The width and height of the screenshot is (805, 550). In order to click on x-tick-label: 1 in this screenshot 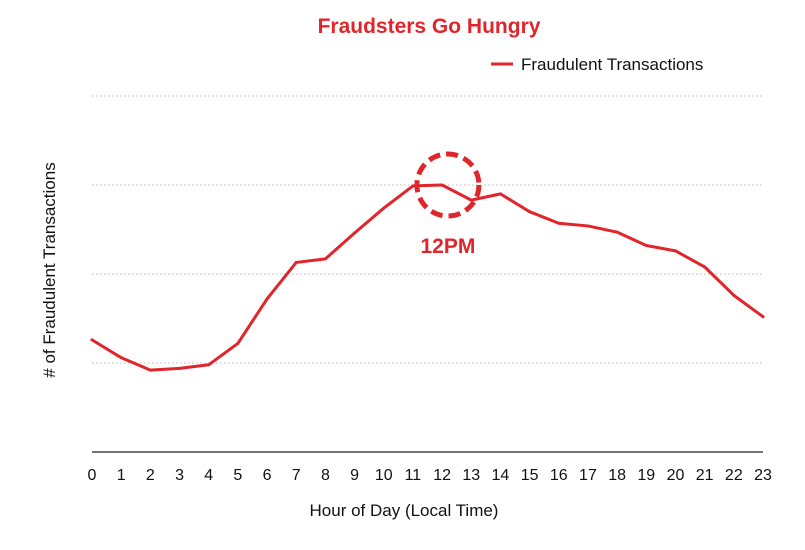, I will do `click(121, 475)`.